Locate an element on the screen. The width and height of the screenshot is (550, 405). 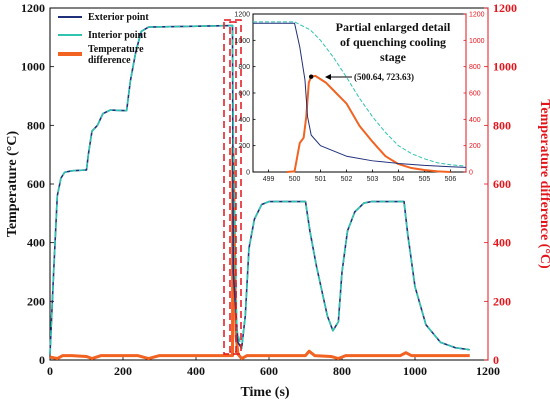
main-y-tick-label: 600 is located at coordinates (36, 184).